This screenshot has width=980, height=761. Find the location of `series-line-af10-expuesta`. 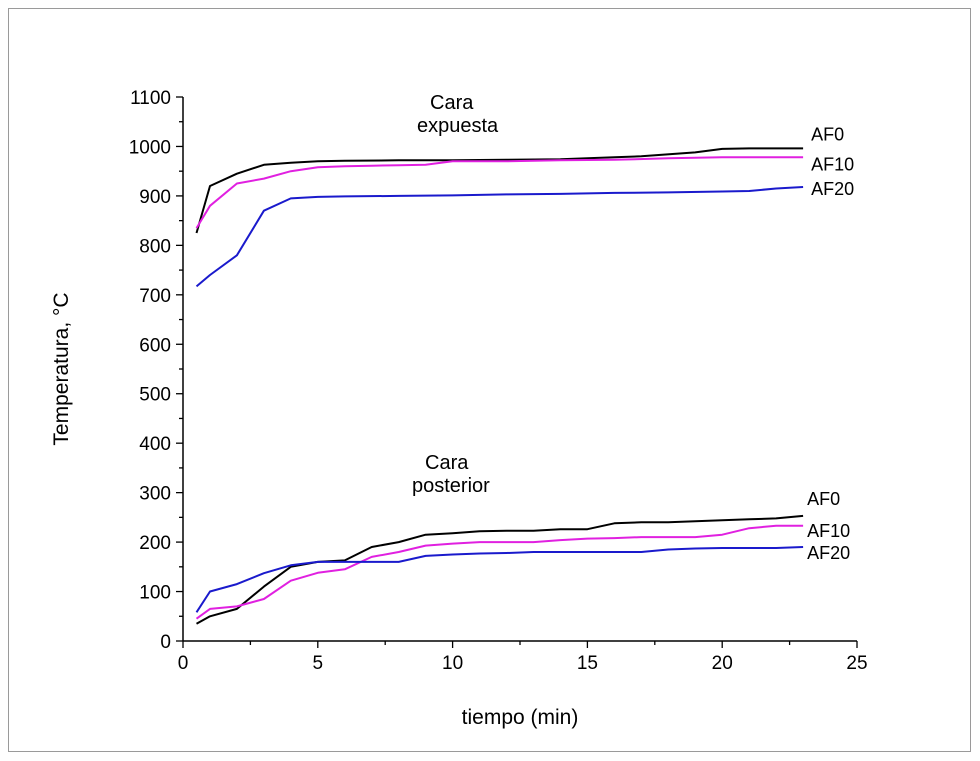

series-line-af10-expuesta is located at coordinates (499, 192).